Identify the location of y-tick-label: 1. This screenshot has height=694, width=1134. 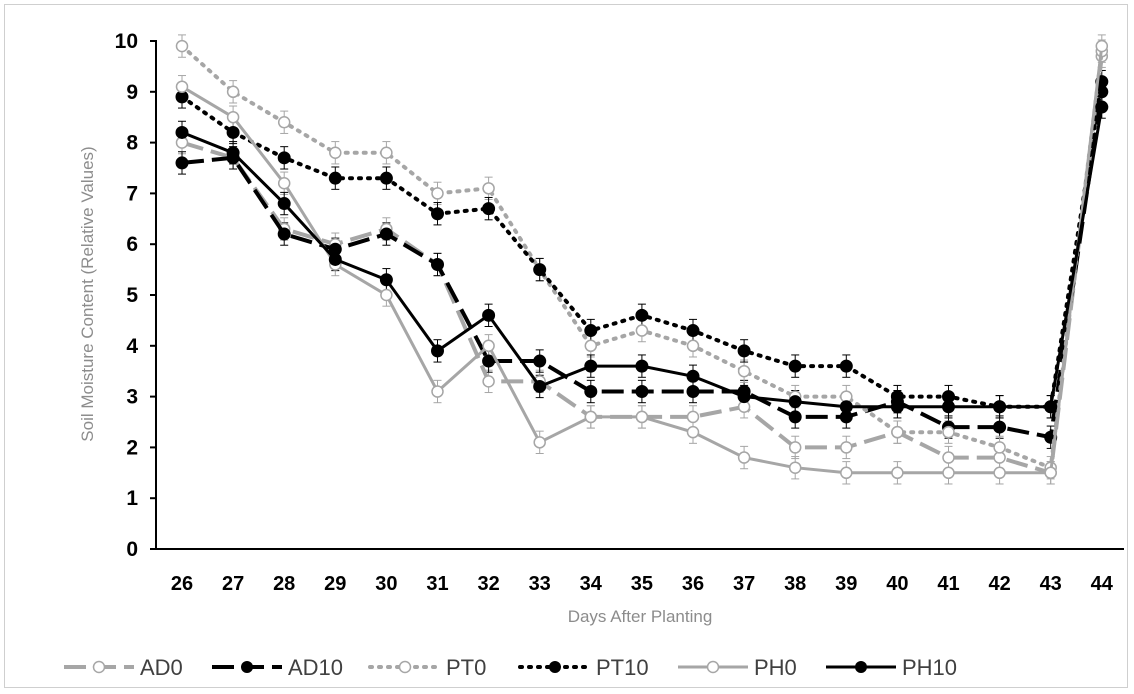
(132, 498).